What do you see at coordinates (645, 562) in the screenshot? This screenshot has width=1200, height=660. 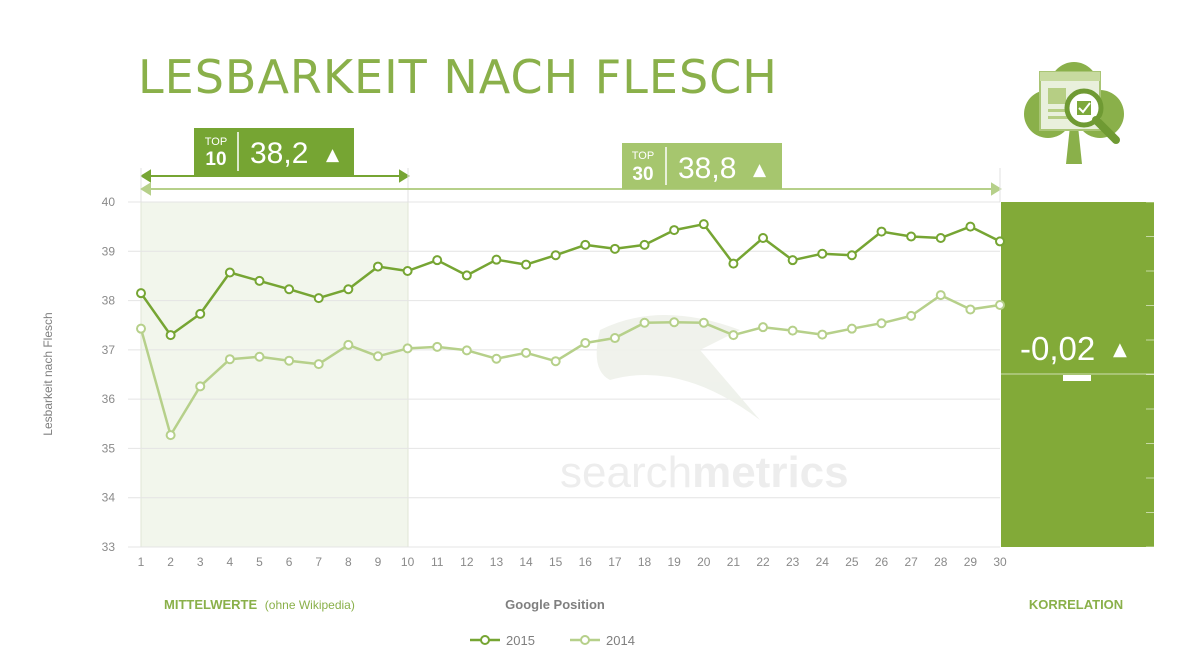 I see `x-tick-label: 18` at bounding box center [645, 562].